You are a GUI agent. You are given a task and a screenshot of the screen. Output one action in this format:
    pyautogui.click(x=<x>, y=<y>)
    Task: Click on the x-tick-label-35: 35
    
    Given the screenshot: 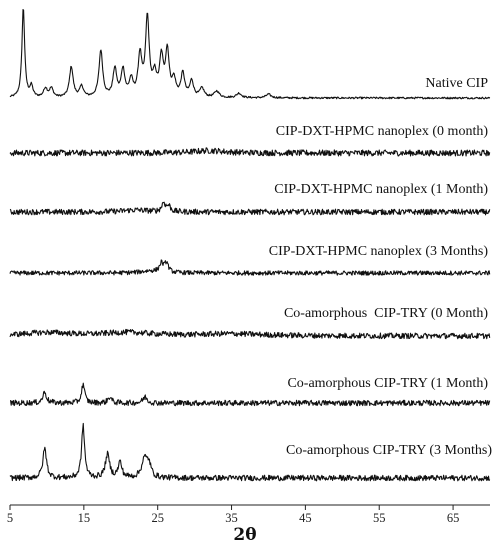 What is the action you would take?
    pyautogui.click(x=231, y=518)
    